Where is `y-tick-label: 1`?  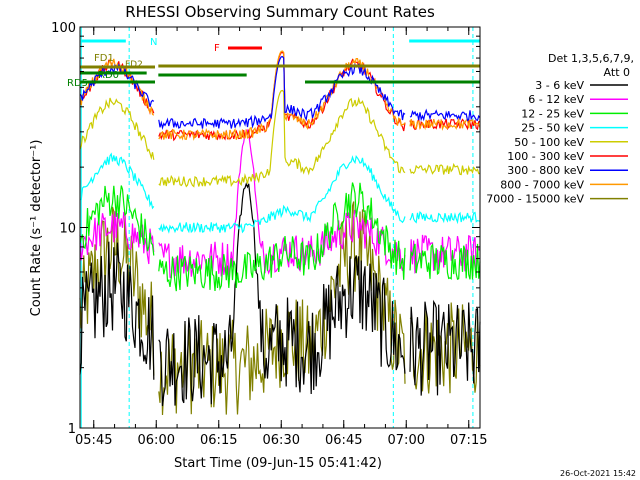
y-tick-label: 1 is located at coordinates (72, 429).